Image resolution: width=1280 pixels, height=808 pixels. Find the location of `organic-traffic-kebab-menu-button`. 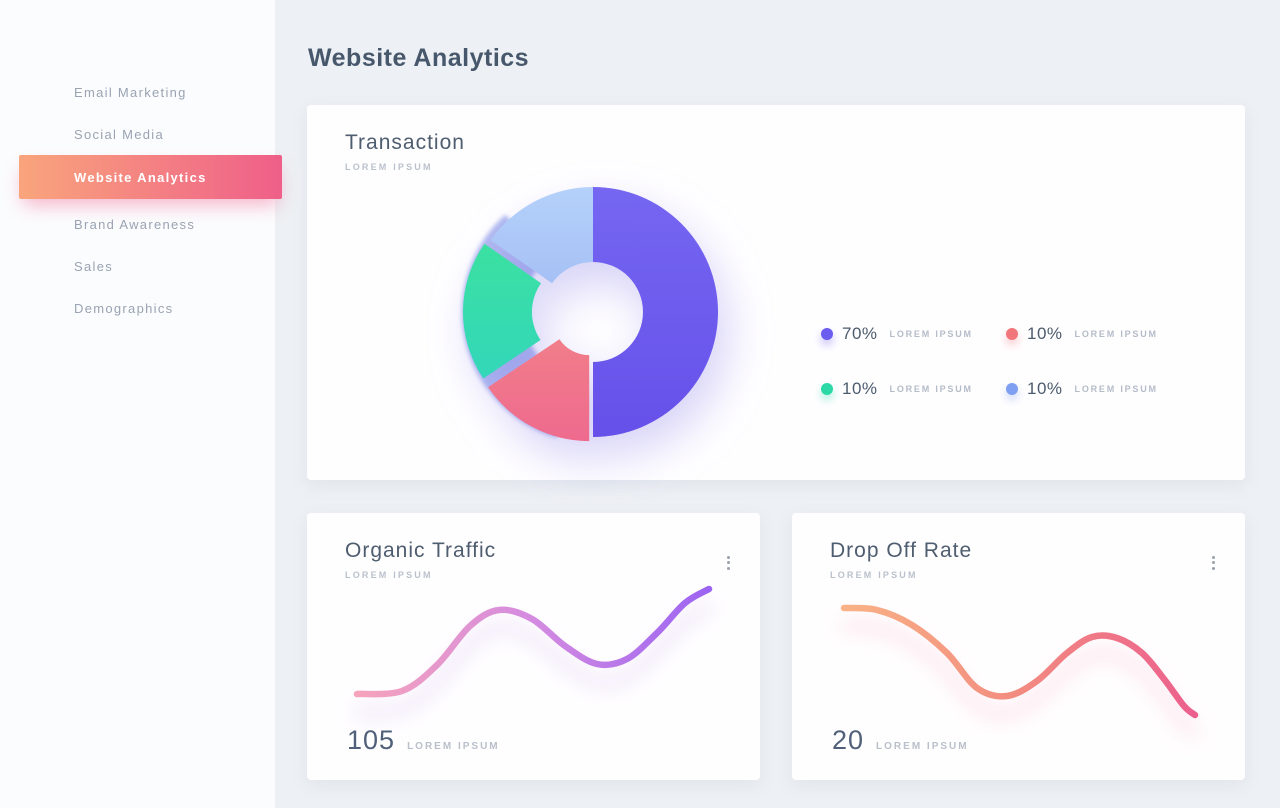

organic-traffic-kebab-menu-button is located at coordinates (728, 562).